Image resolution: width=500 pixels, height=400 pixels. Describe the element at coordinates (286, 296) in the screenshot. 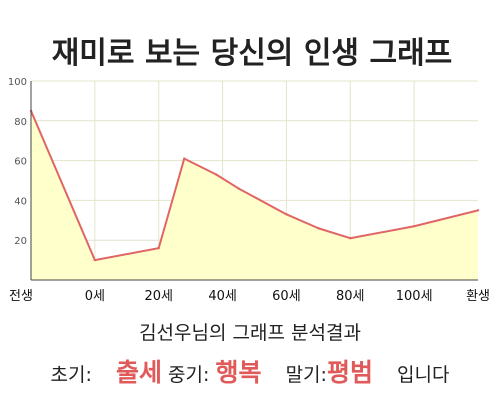

I see `x-tick-label-4: 60세` at that location.